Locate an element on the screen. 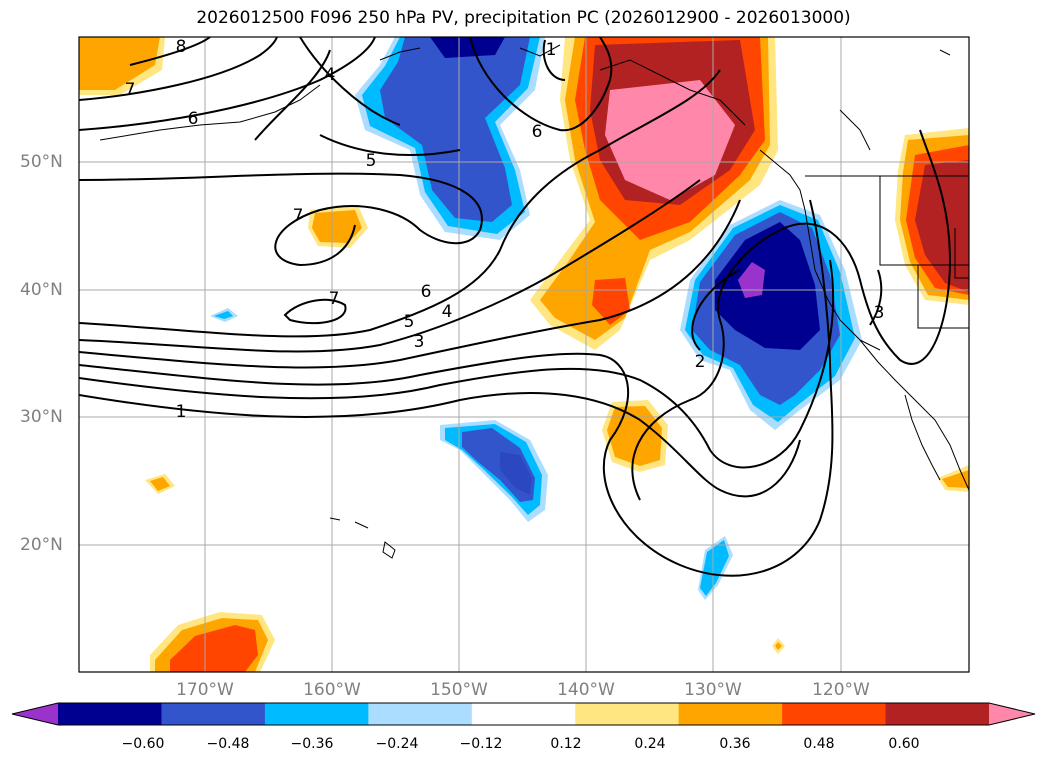 Image resolution: width=1047 pixels, height=765 pixels. colorbar-tick-label: 0.12 is located at coordinates (566, 744).